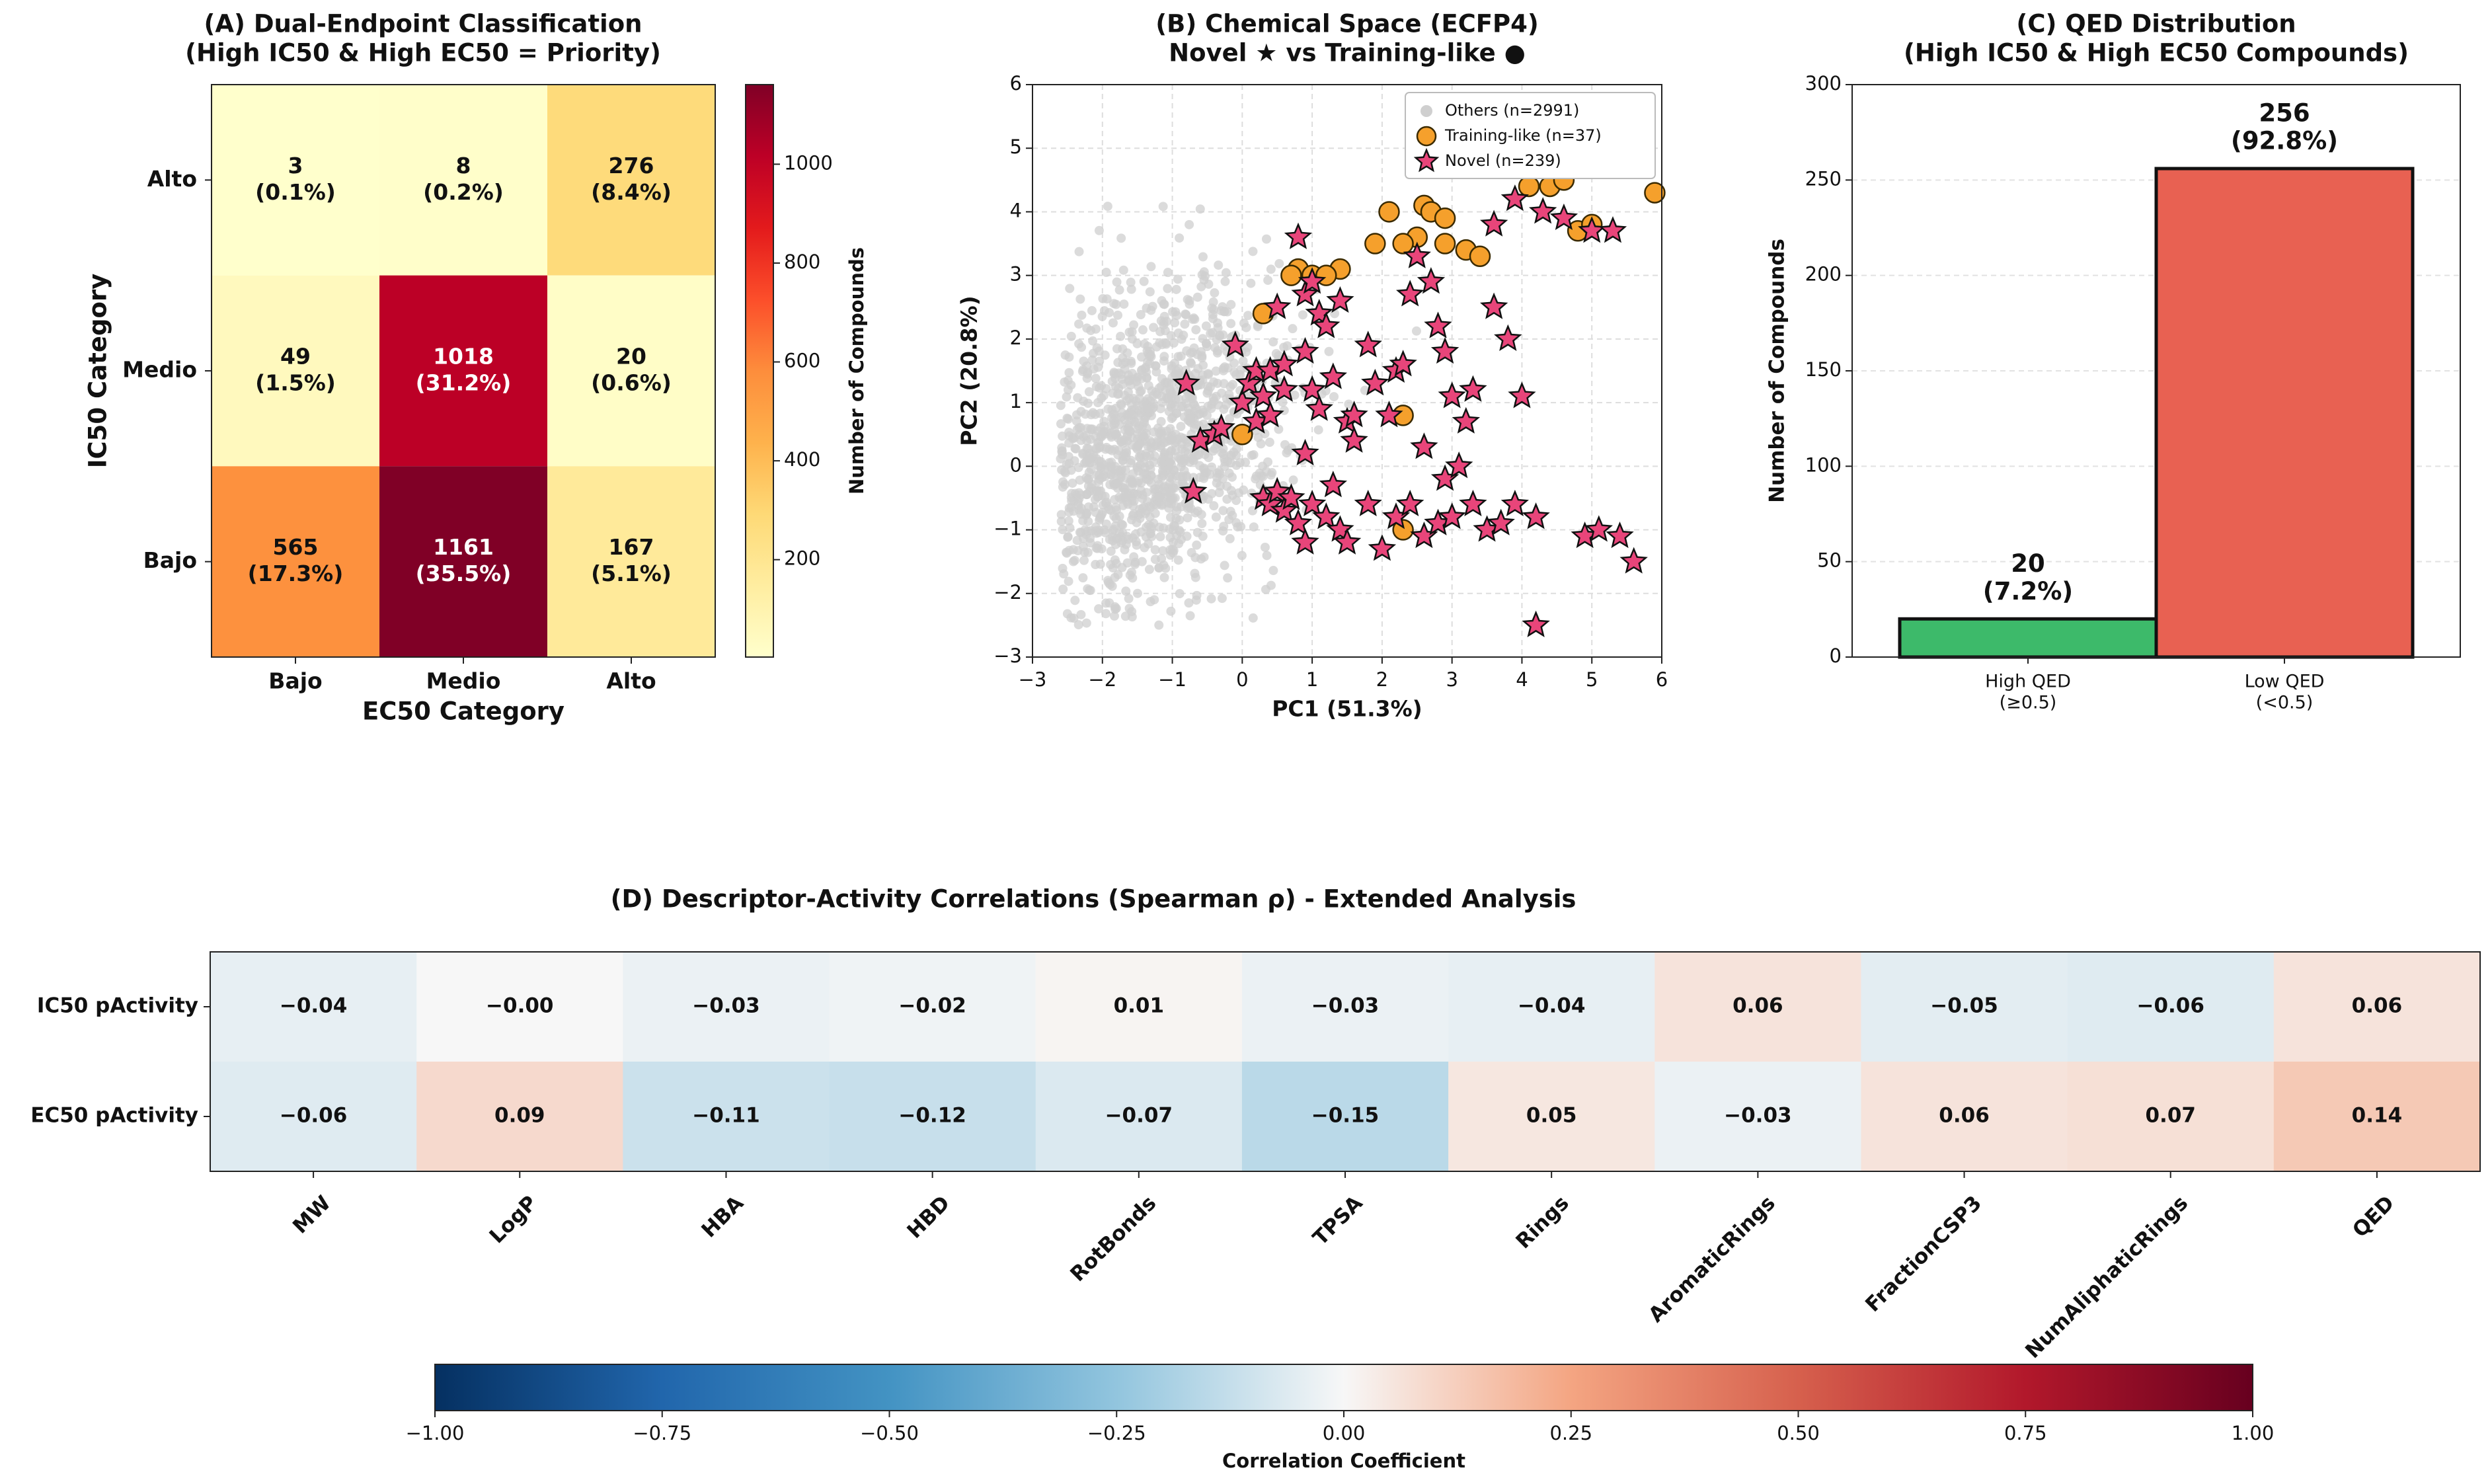 The image size is (2492, 1484). What do you see at coordinates (1345, 1116) in the screenshot?
I see `correlation-value-label: −0.15` at bounding box center [1345, 1116].